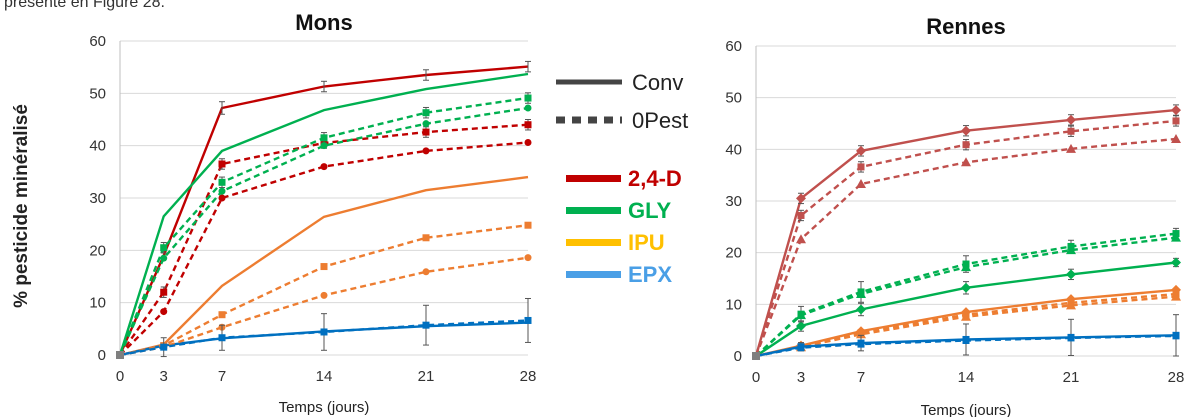 This screenshot has height=417, width=1204. Describe the element at coordinates (589, 82) in the screenshot. I see `legend-conv-swatch` at that location.